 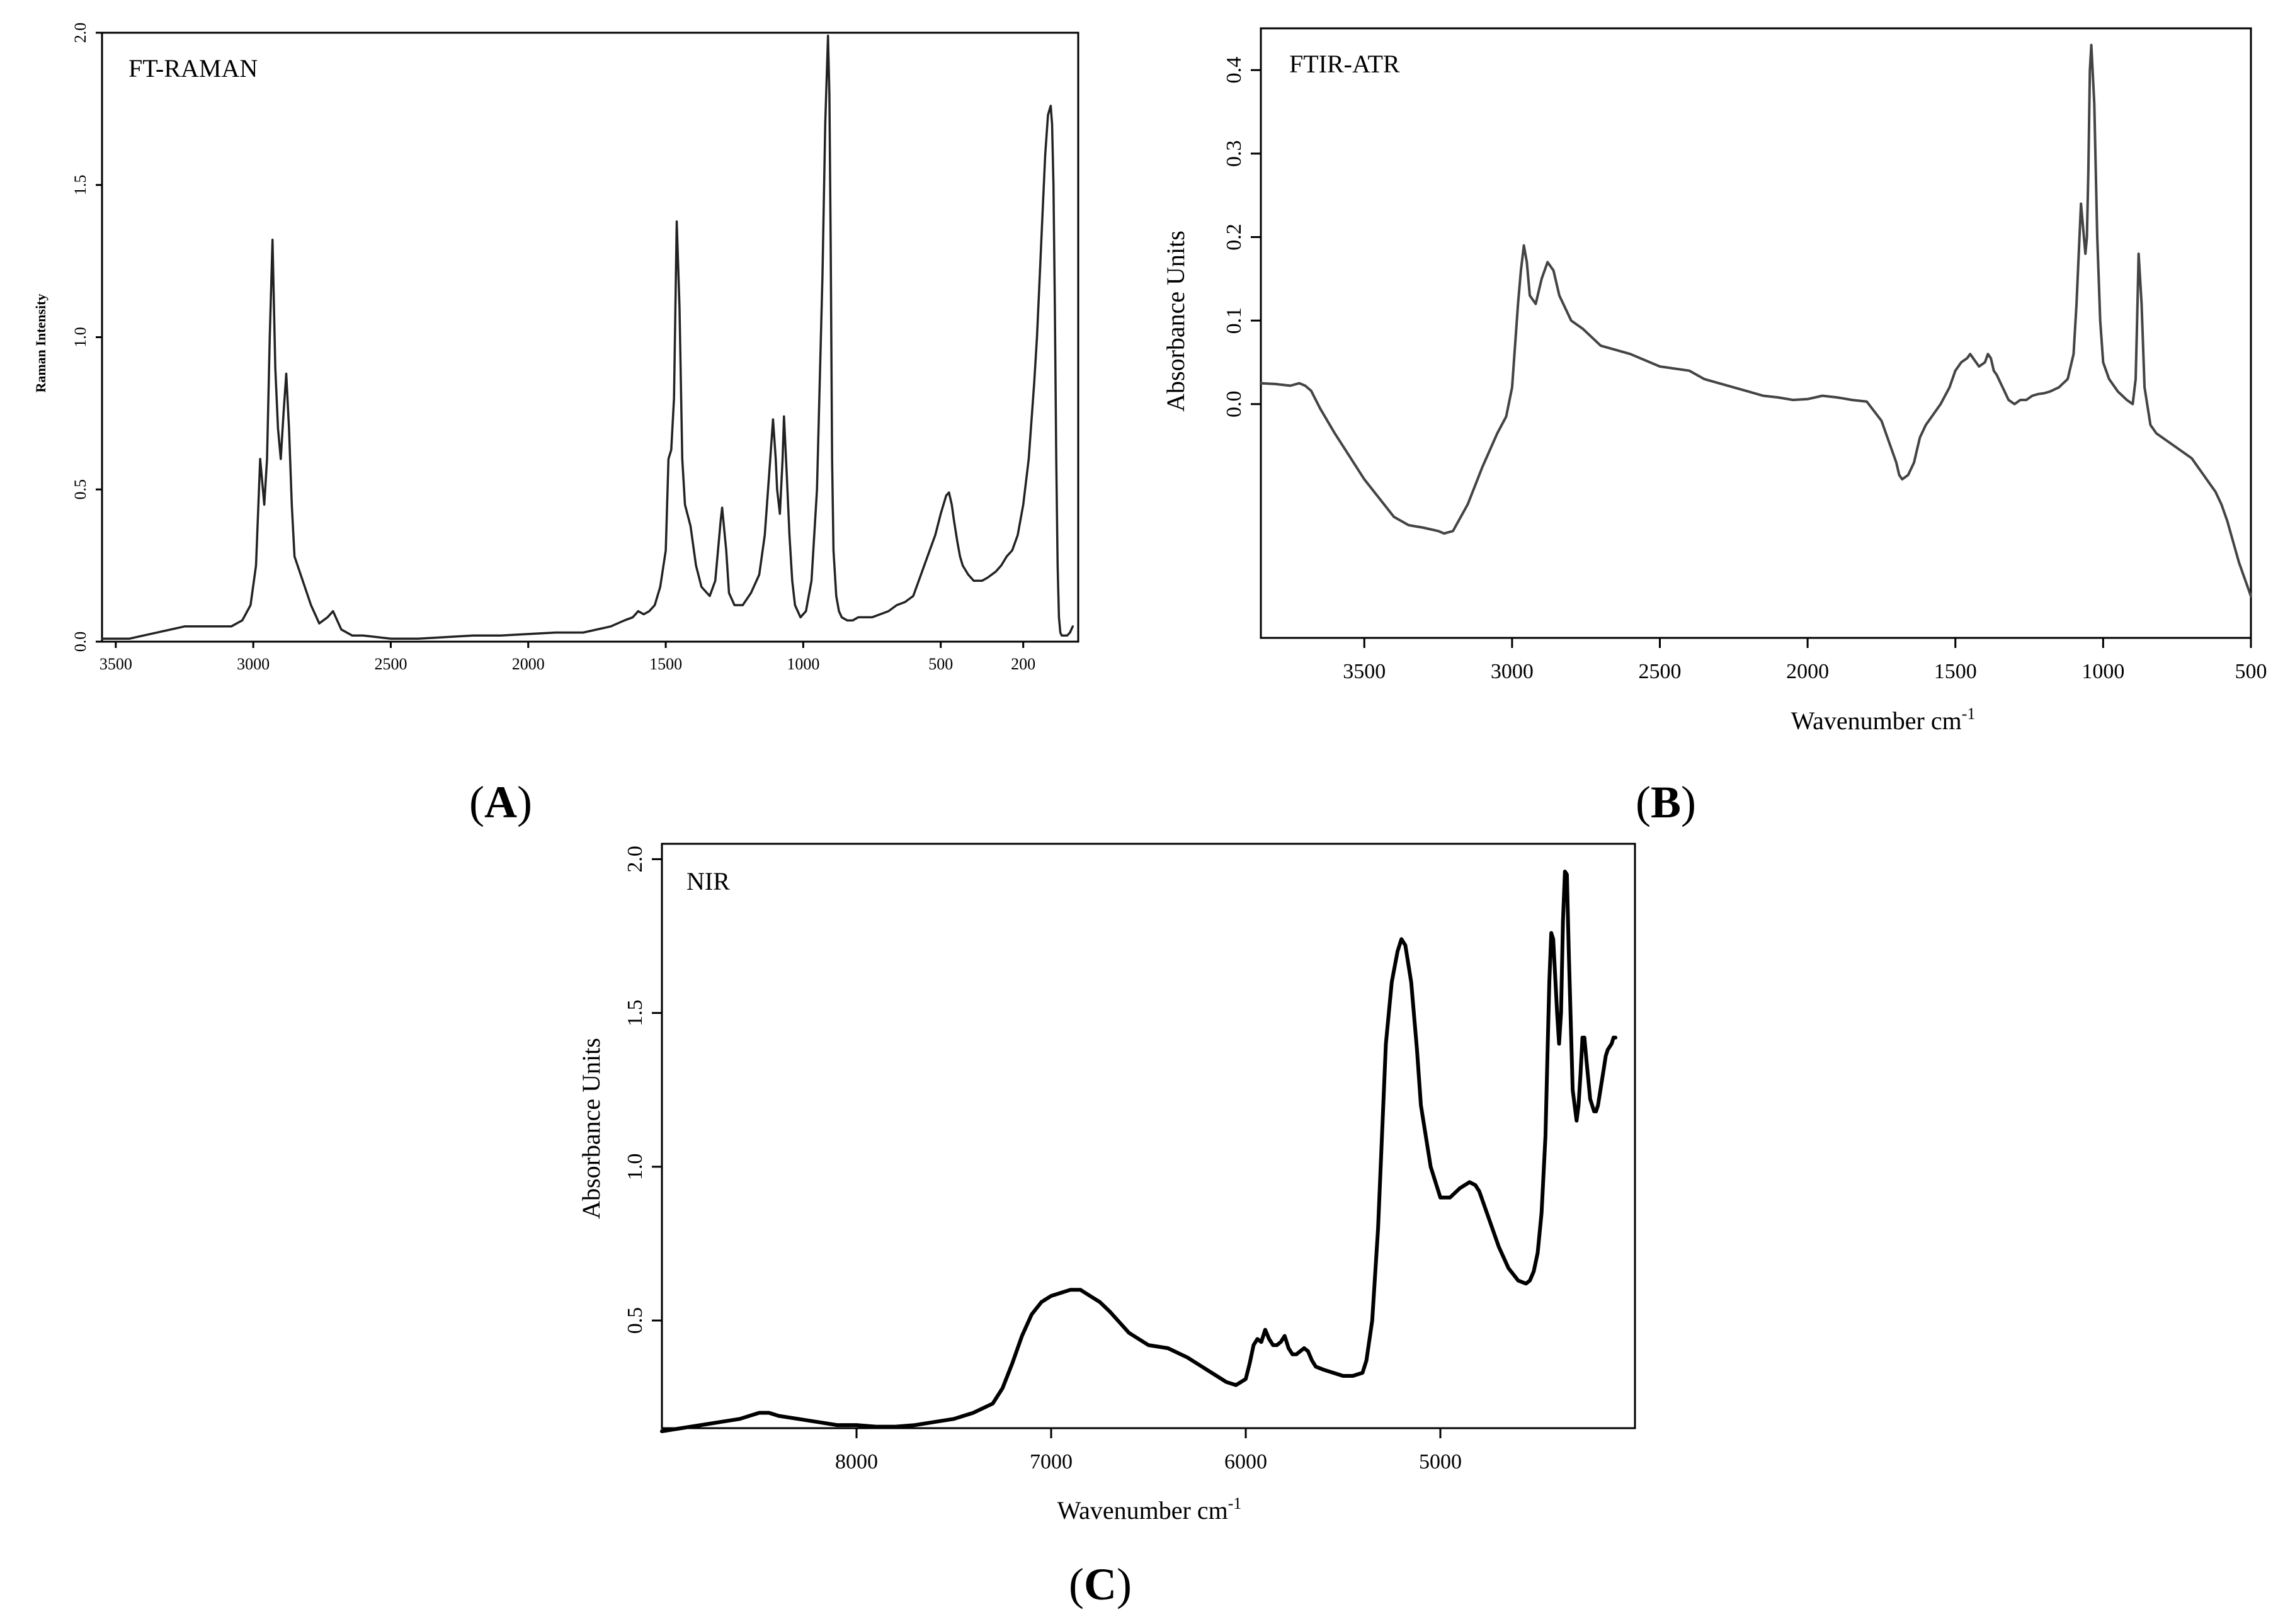 What do you see at coordinates (254, 664) in the screenshot?
I see `panel-a-x-tick-label: 3000` at bounding box center [254, 664].